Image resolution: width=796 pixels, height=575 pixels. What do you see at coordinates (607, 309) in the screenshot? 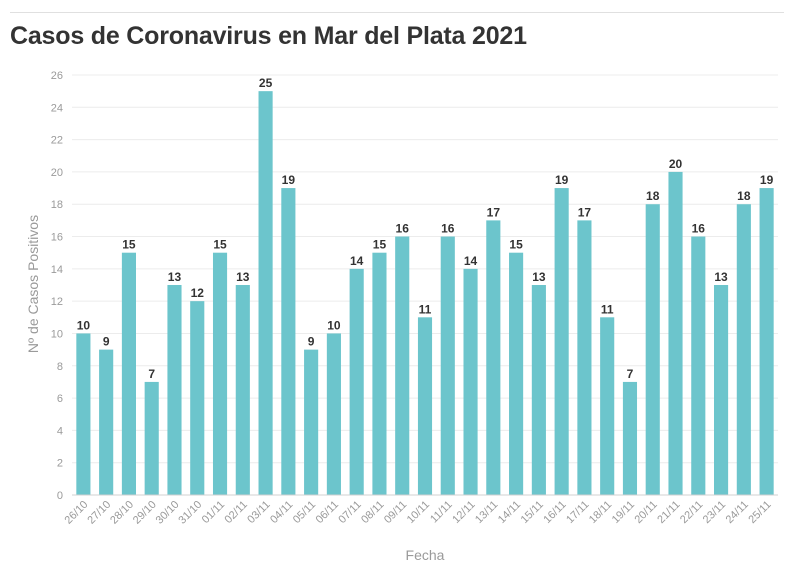
I see `data-label: 11` at bounding box center [607, 309].